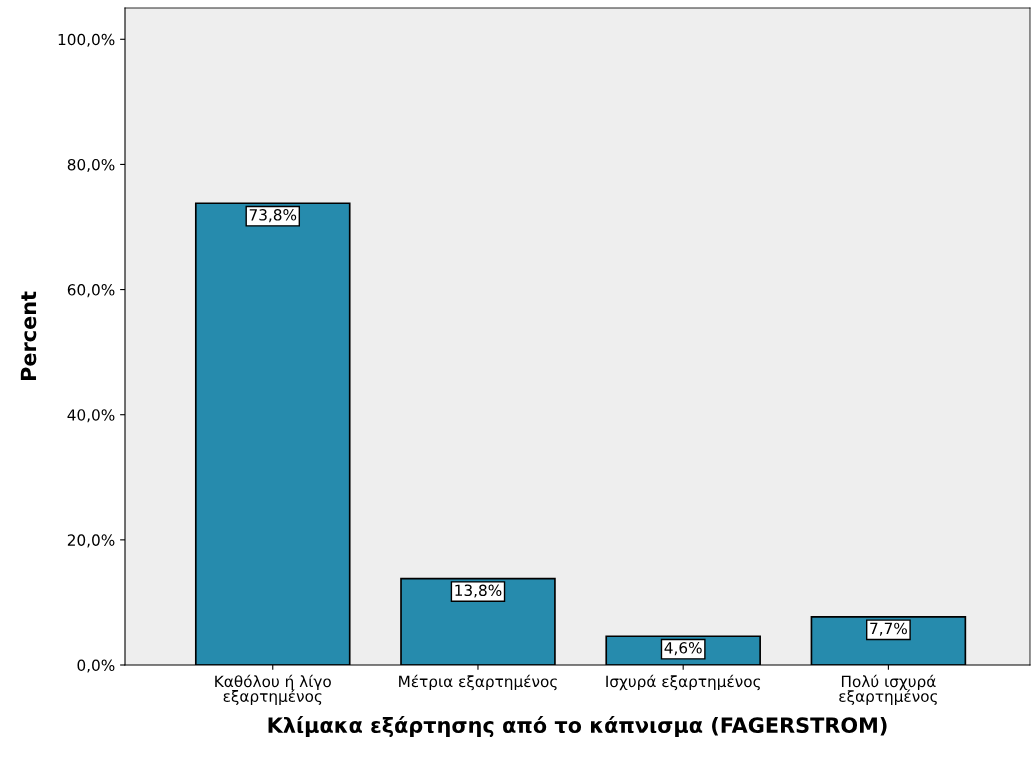  Describe the element at coordinates (478, 682) in the screenshot. I see `x-tick-label: Μέτρια εξαρτημένος` at that location.